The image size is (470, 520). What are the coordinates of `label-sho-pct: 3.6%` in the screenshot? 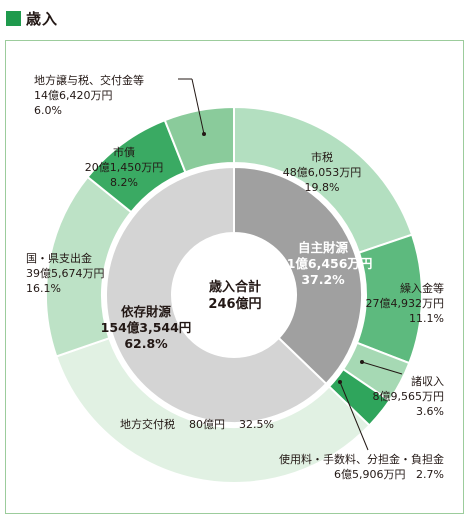 It's located at (430, 411).